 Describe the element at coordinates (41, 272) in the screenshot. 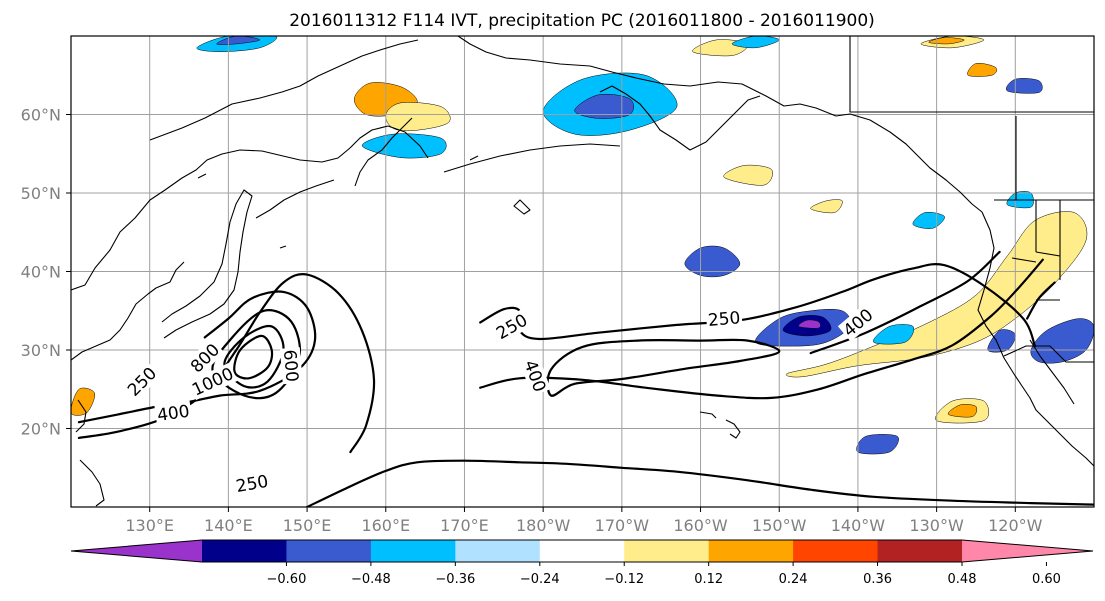

I see `y-tick-label: 40°N` at that location.